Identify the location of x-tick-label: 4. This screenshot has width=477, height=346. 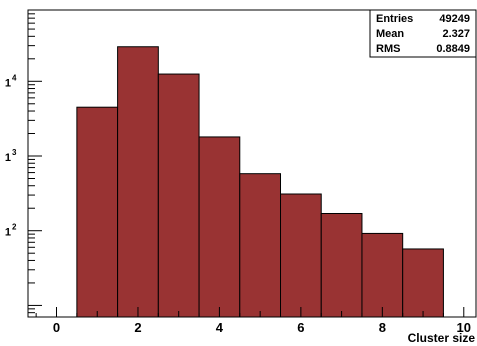
(220, 327).